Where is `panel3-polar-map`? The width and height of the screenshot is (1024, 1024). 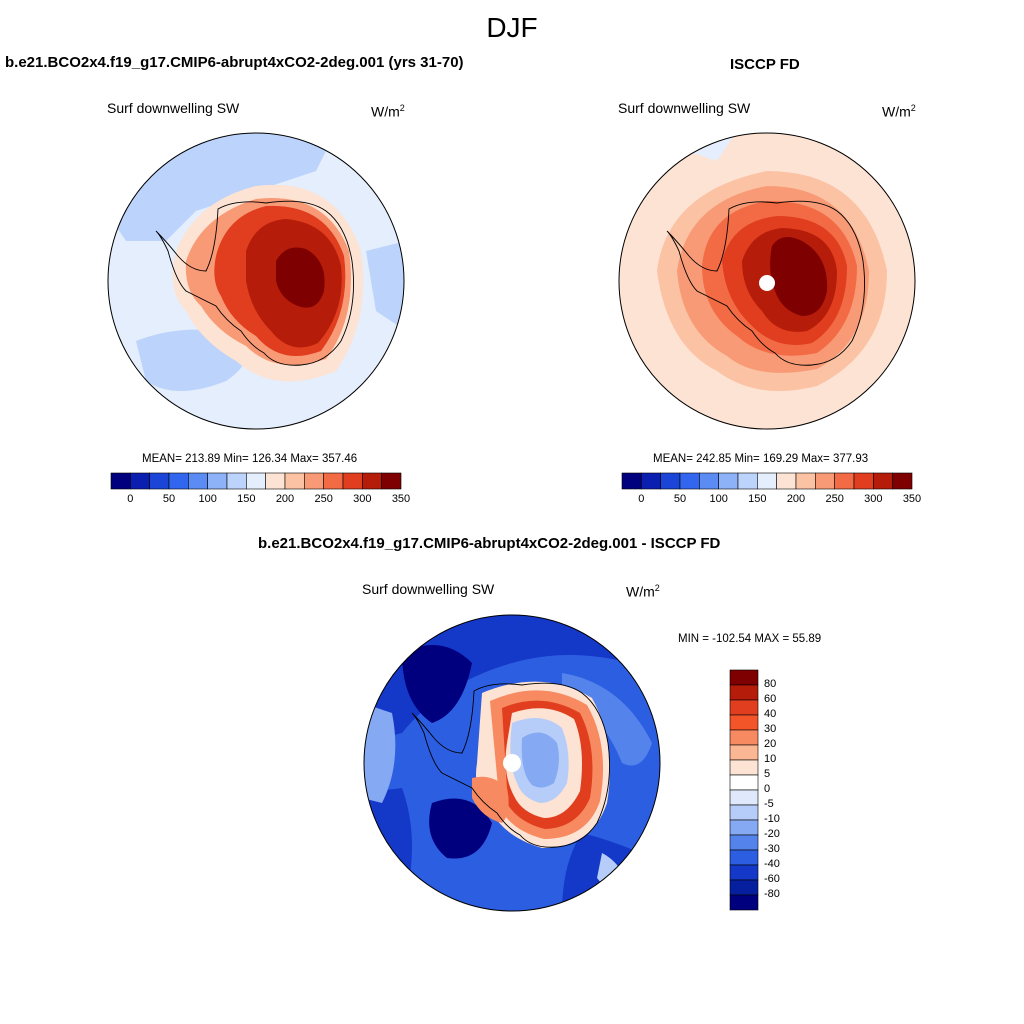 panel3-polar-map is located at coordinates (512, 763).